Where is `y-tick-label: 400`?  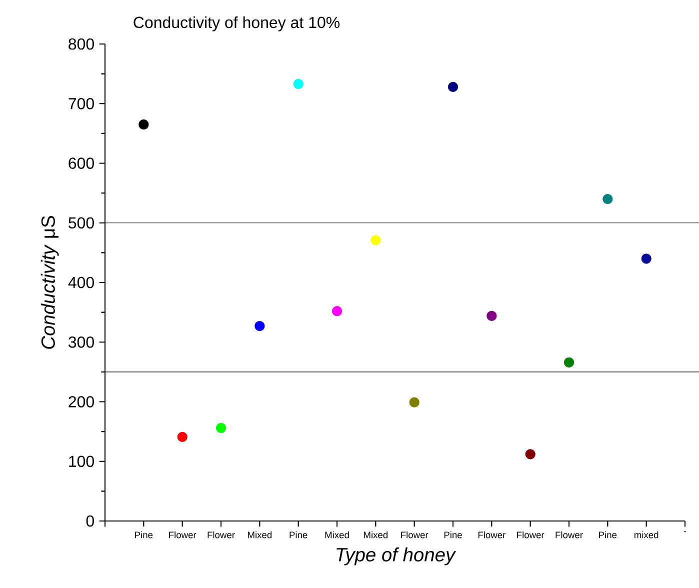
y-tick-label: 400 is located at coordinates (81, 282).